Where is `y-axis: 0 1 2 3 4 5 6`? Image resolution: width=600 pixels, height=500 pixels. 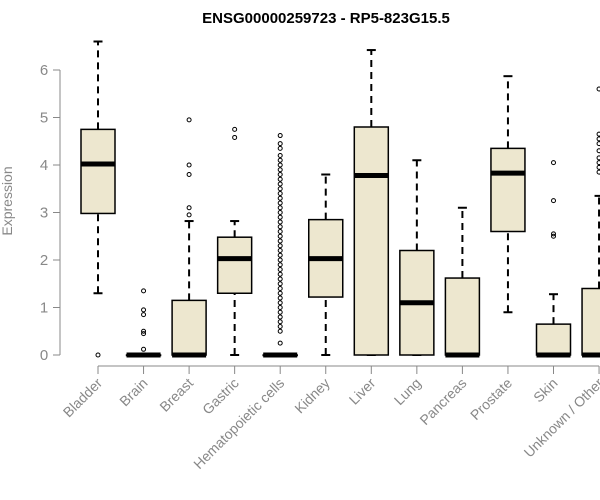
y-axis: 0 1 2 3 4 5 6 is located at coordinates (50, 213).